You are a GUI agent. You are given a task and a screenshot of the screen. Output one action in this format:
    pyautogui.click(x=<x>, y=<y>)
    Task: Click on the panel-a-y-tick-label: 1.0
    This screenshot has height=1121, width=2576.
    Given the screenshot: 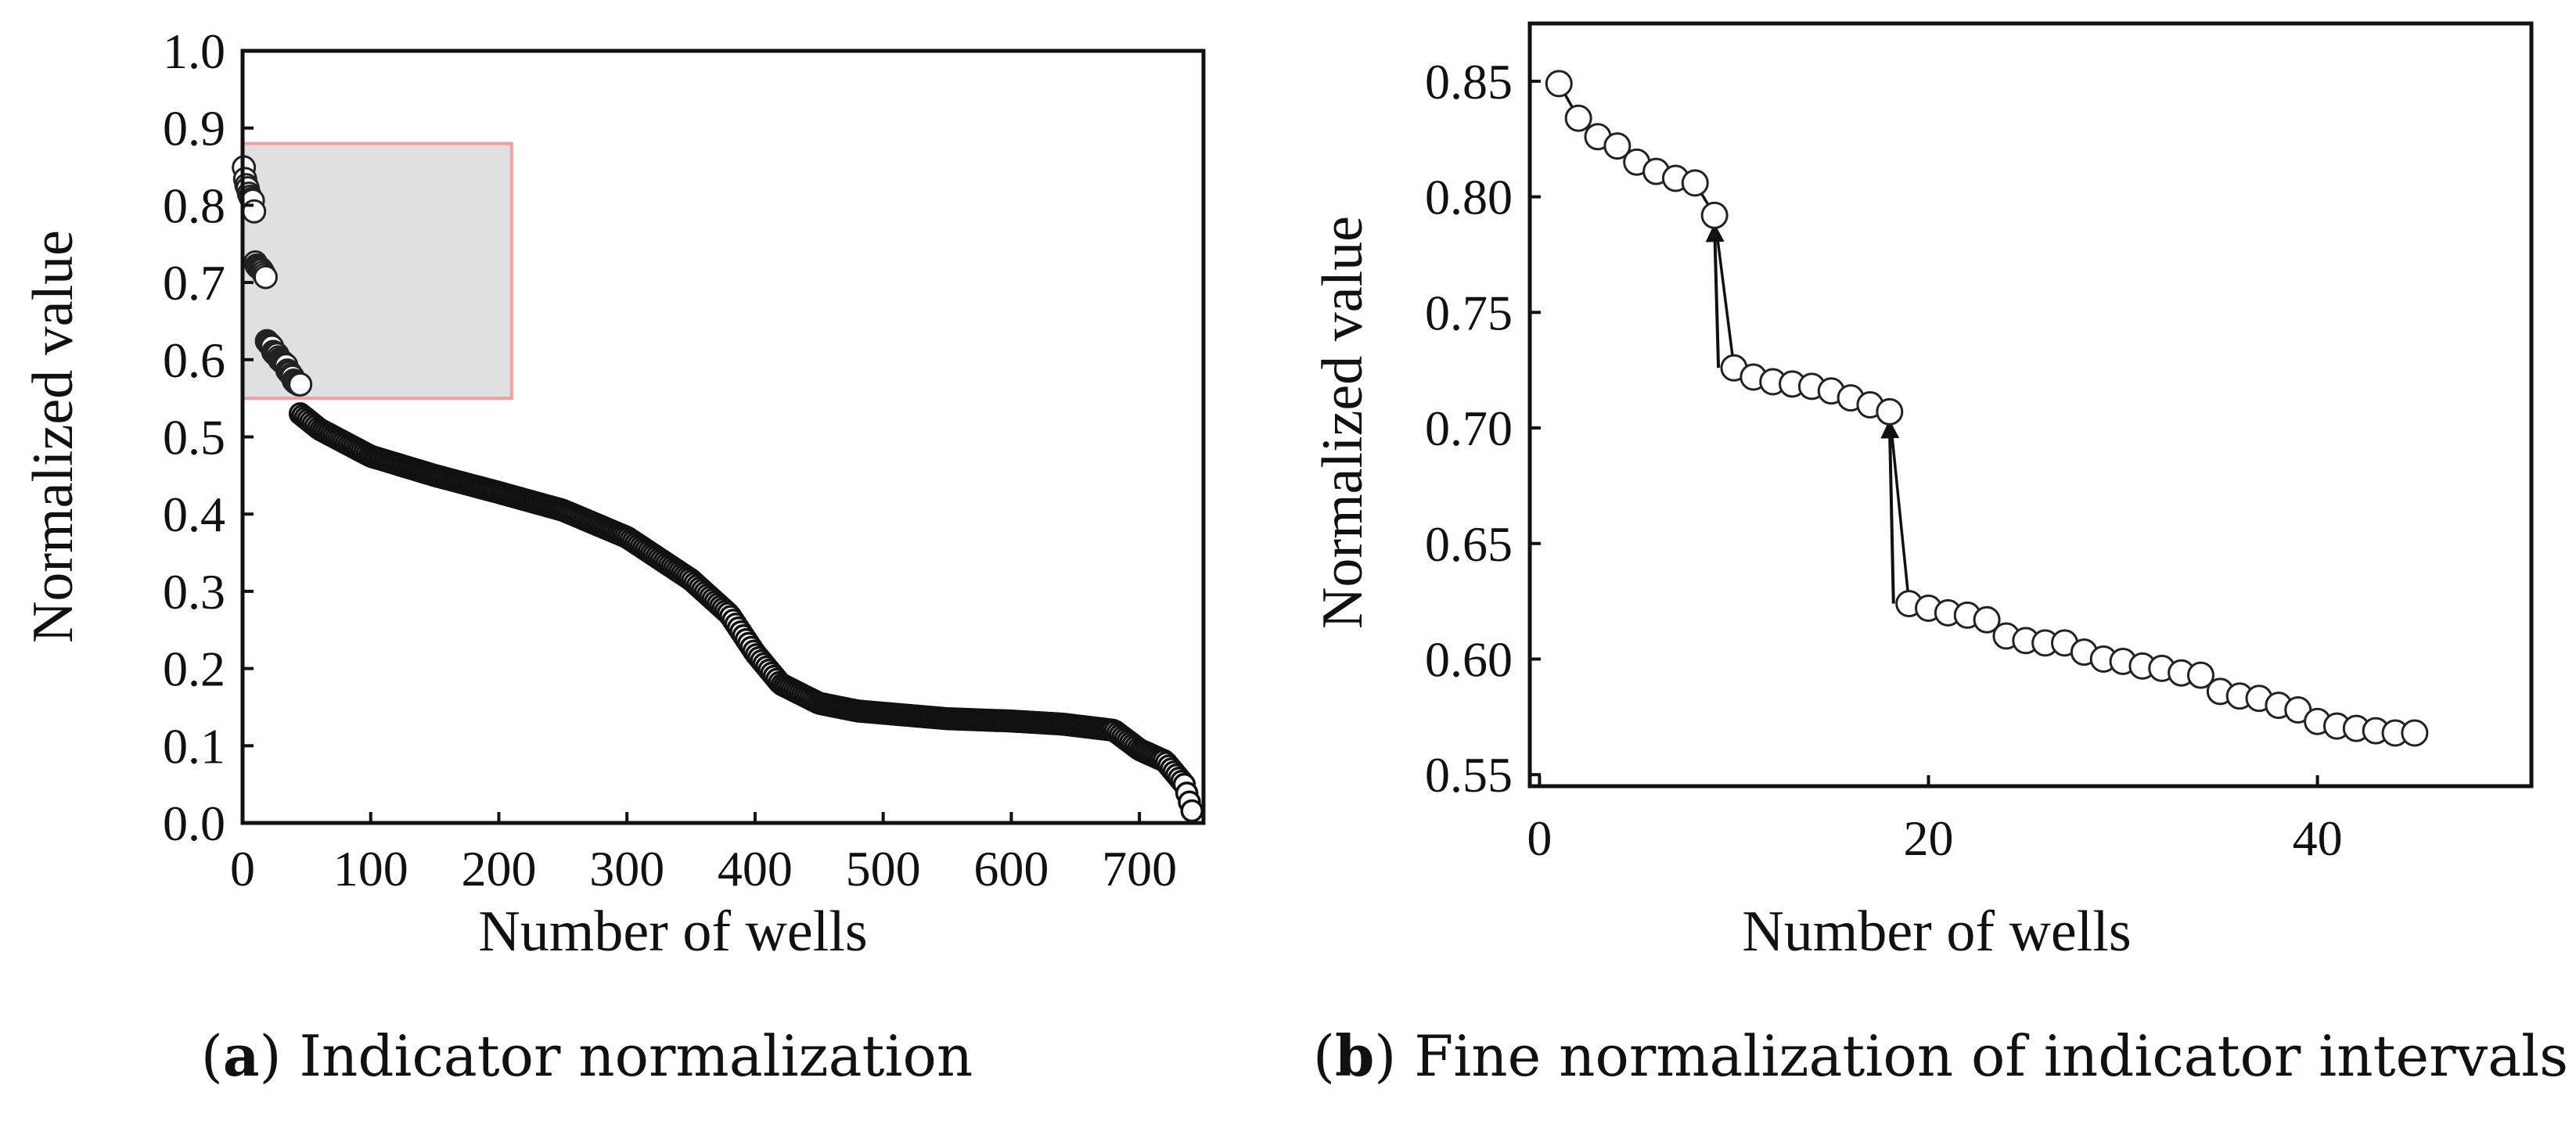 What is the action you would take?
    pyautogui.click(x=194, y=51)
    